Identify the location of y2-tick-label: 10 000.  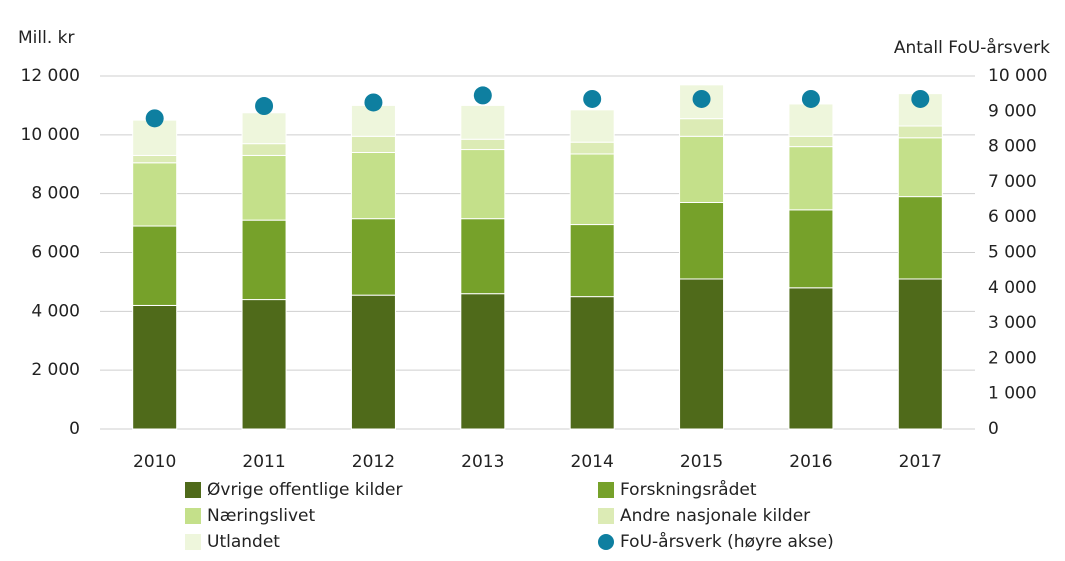
(1017, 76).